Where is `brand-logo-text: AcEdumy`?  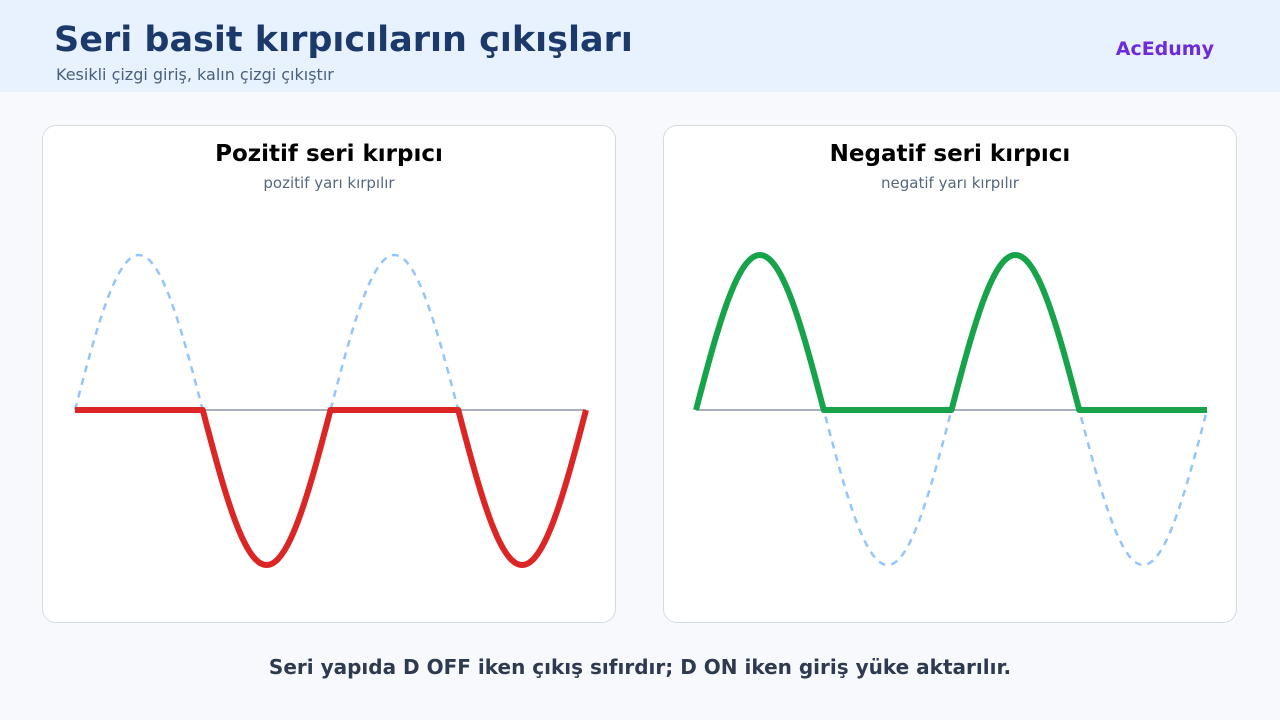
brand-logo-text: AcEdumy is located at coordinates (1164, 49).